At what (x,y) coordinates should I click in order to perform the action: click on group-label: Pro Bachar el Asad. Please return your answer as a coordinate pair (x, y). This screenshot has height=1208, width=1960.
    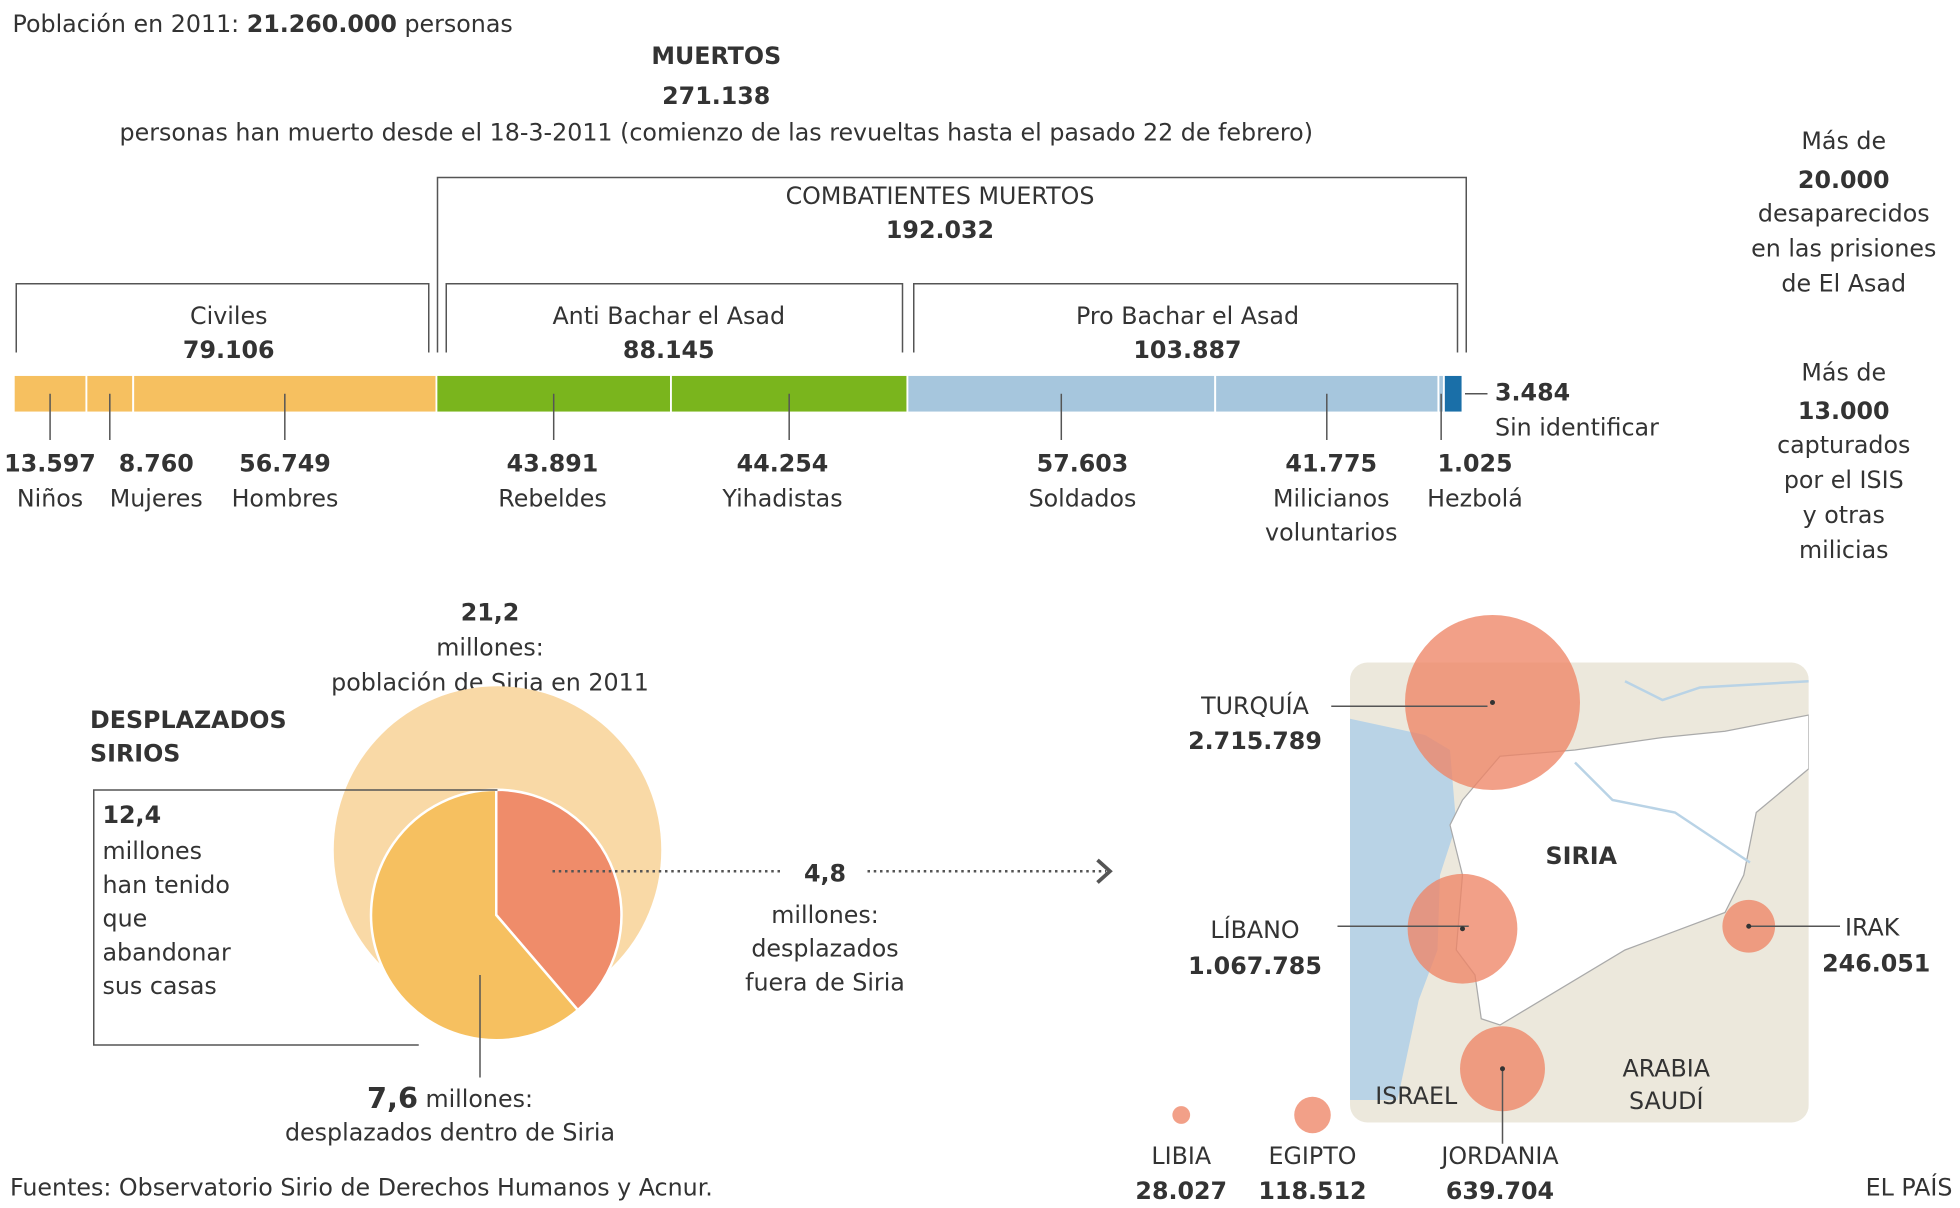
    Looking at the image, I should click on (1187, 316).